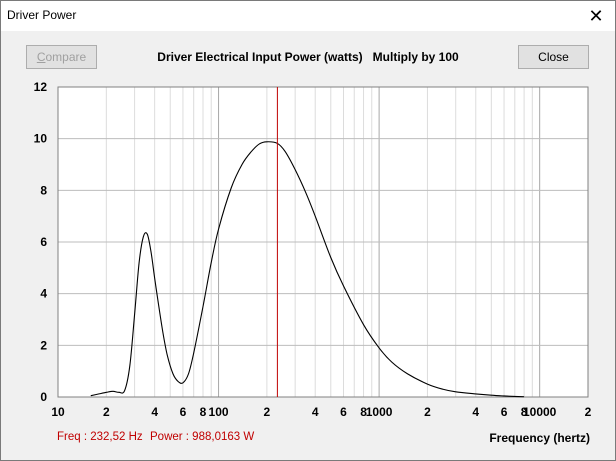 The height and width of the screenshot is (461, 616). What do you see at coordinates (41, 87) in the screenshot?
I see `y-tick-label: 12` at bounding box center [41, 87].